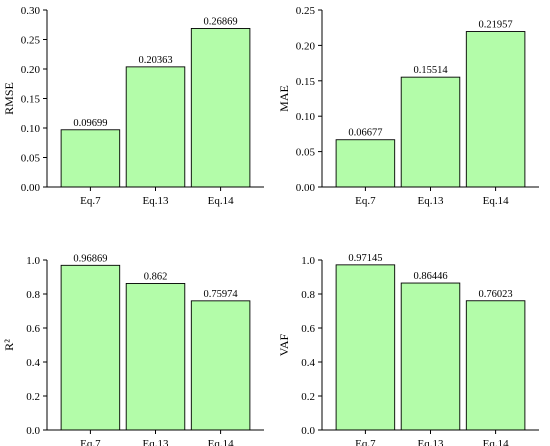 The width and height of the screenshot is (550, 446). What do you see at coordinates (430, 276) in the screenshot?
I see `data-label: 0.86446` at bounding box center [430, 276].